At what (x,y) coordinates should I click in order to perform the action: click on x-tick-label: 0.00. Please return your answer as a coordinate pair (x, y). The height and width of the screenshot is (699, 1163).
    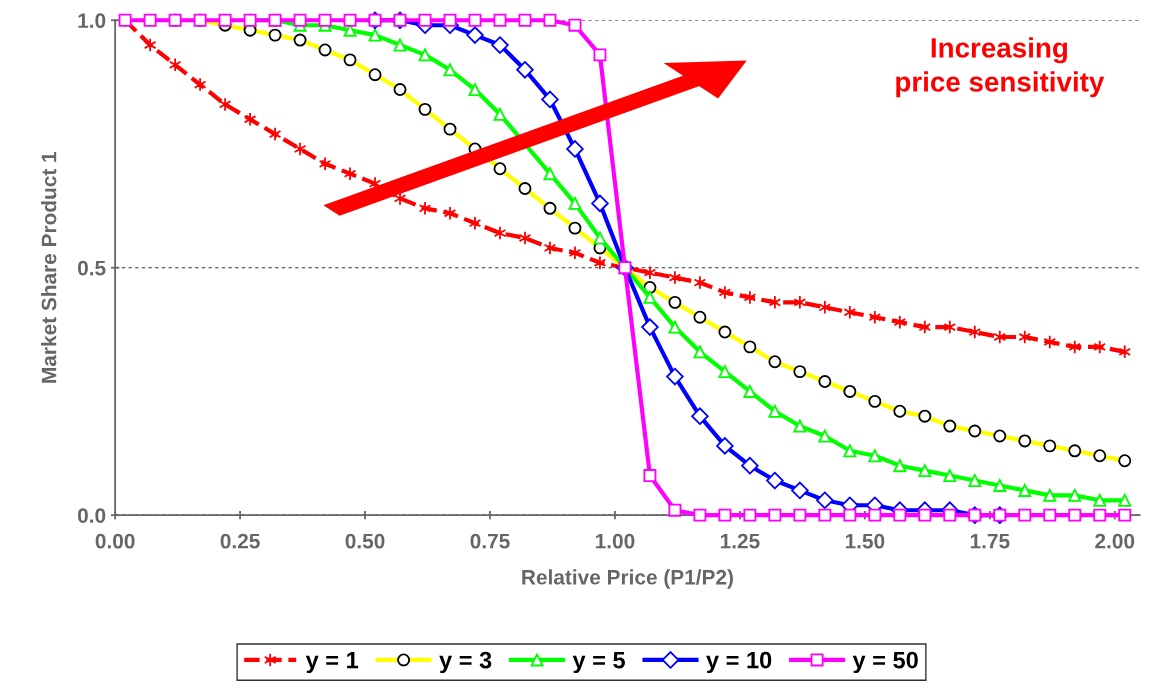
    Looking at the image, I should click on (115, 541).